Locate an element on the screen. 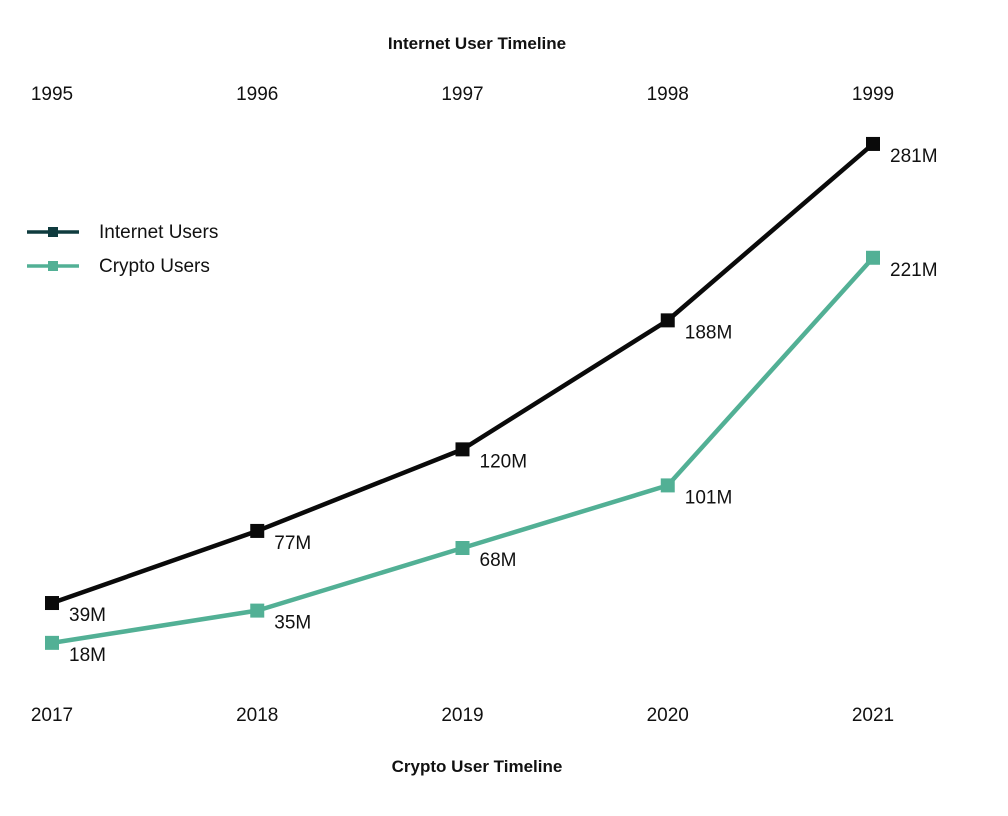 This screenshot has width=1008, height=816. top-tick-label: 1999 is located at coordinates (873, 94).